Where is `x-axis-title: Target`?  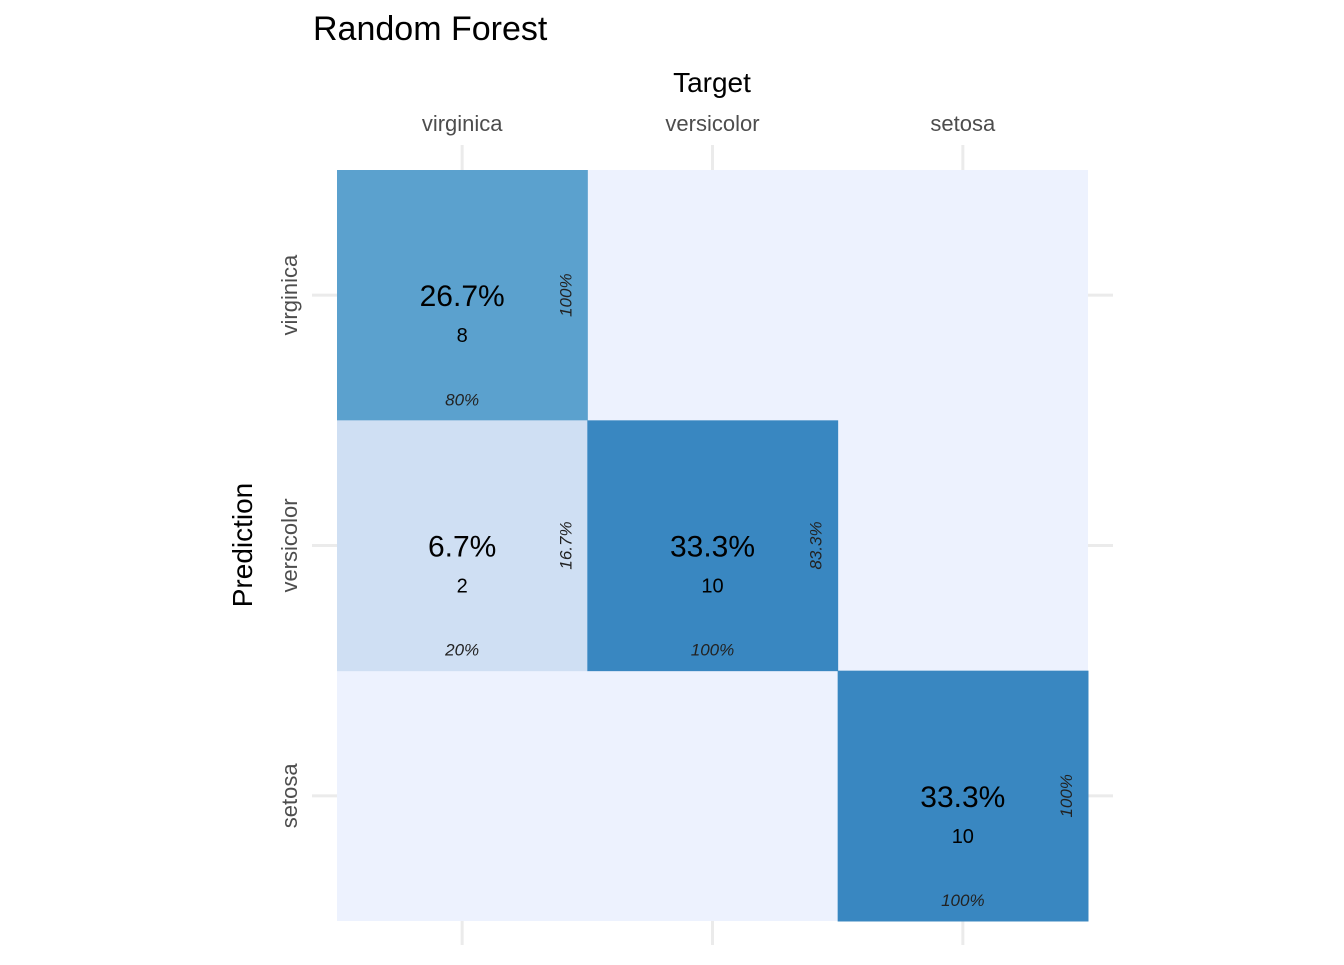 x-axis-title: Target is located at coordinates (712, 82).